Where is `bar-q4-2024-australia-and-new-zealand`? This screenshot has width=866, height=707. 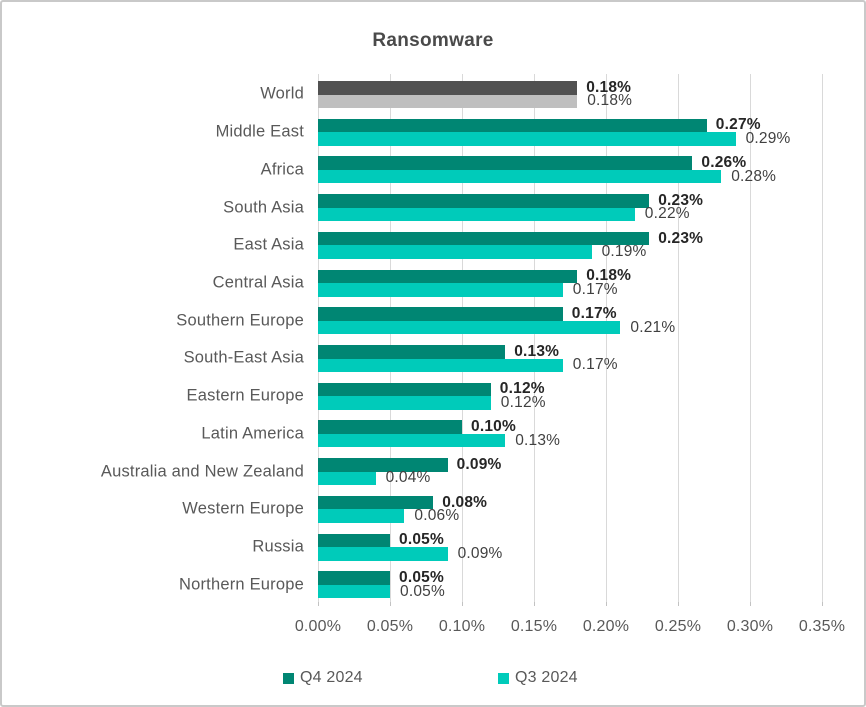 bar-q4-2024-australia-and-new-zealand is located at coordinates (383, 465).